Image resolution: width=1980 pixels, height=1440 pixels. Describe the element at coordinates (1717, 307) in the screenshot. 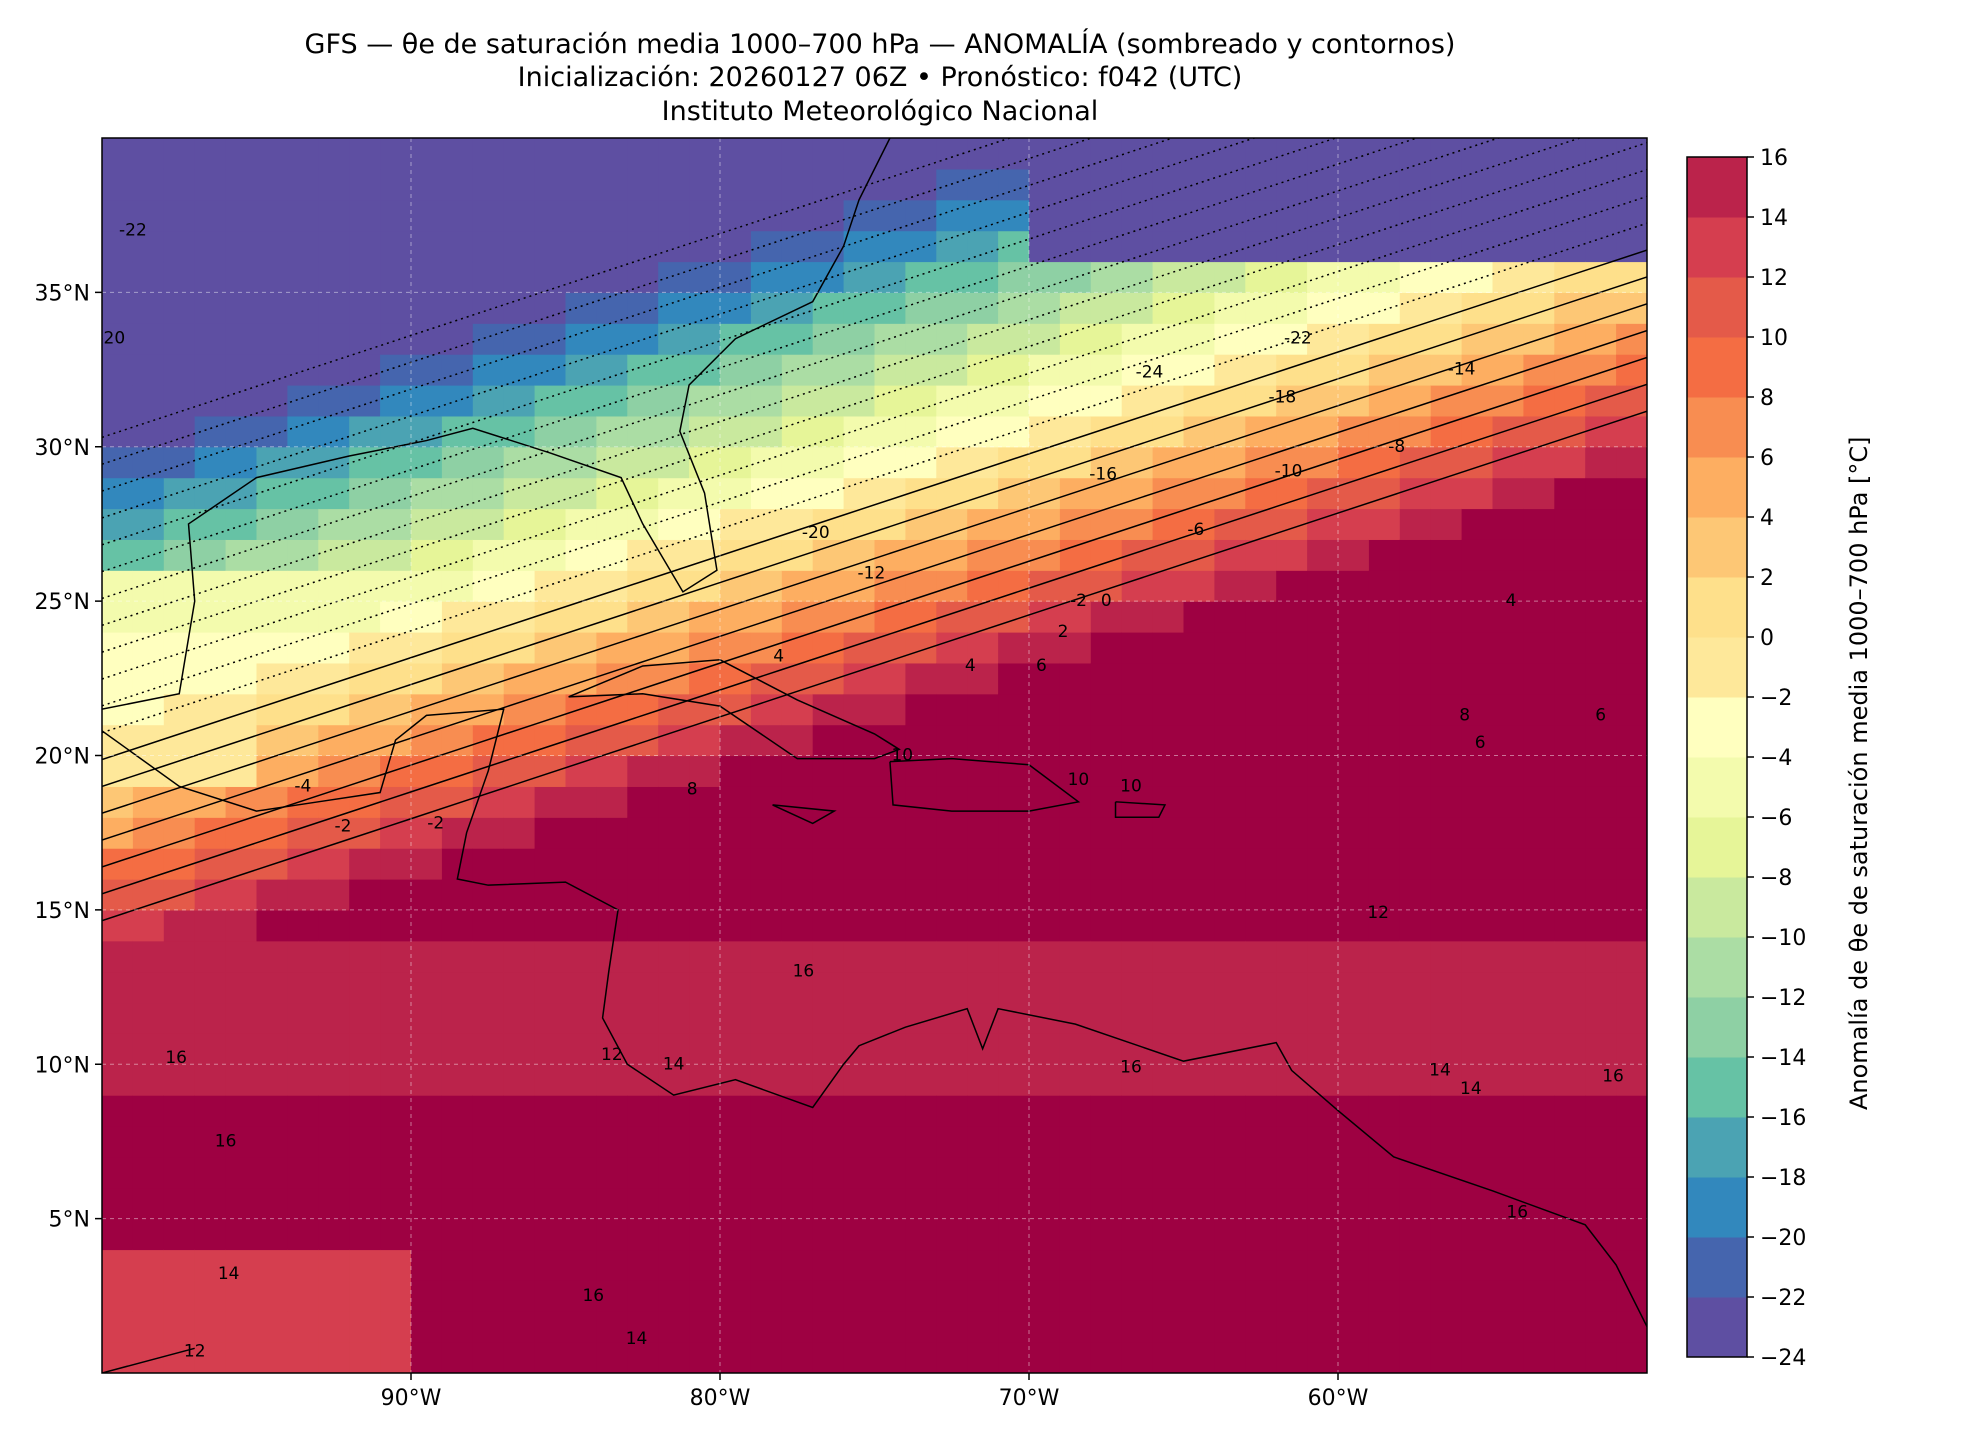

I see `colorbar-segment` at that location.